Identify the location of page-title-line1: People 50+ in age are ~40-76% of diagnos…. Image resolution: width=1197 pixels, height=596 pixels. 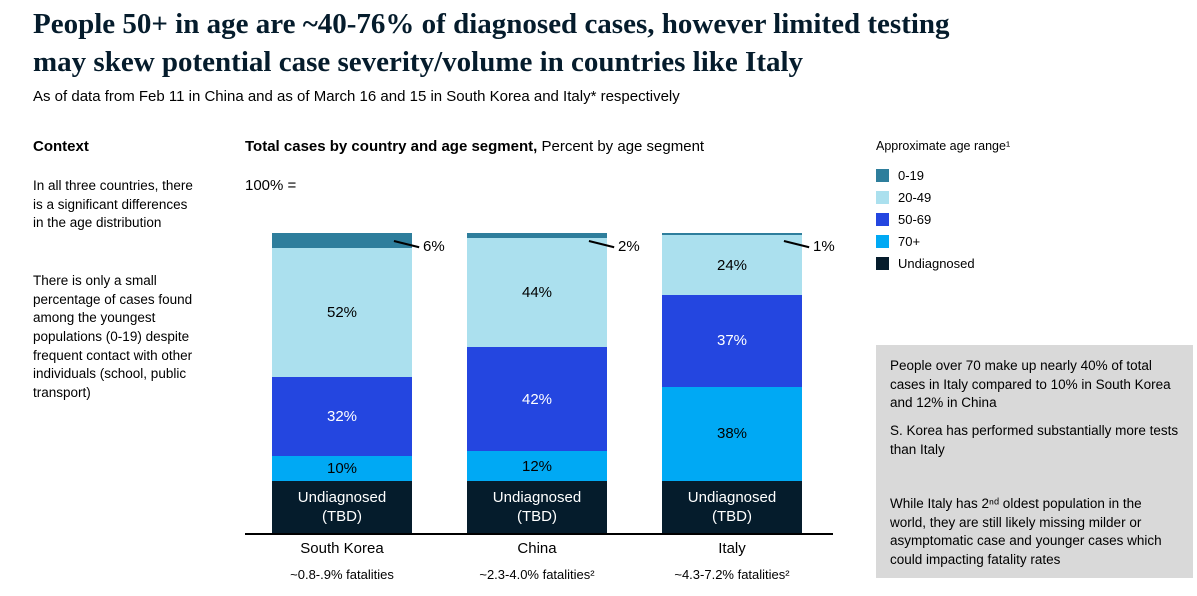
(491, 24).